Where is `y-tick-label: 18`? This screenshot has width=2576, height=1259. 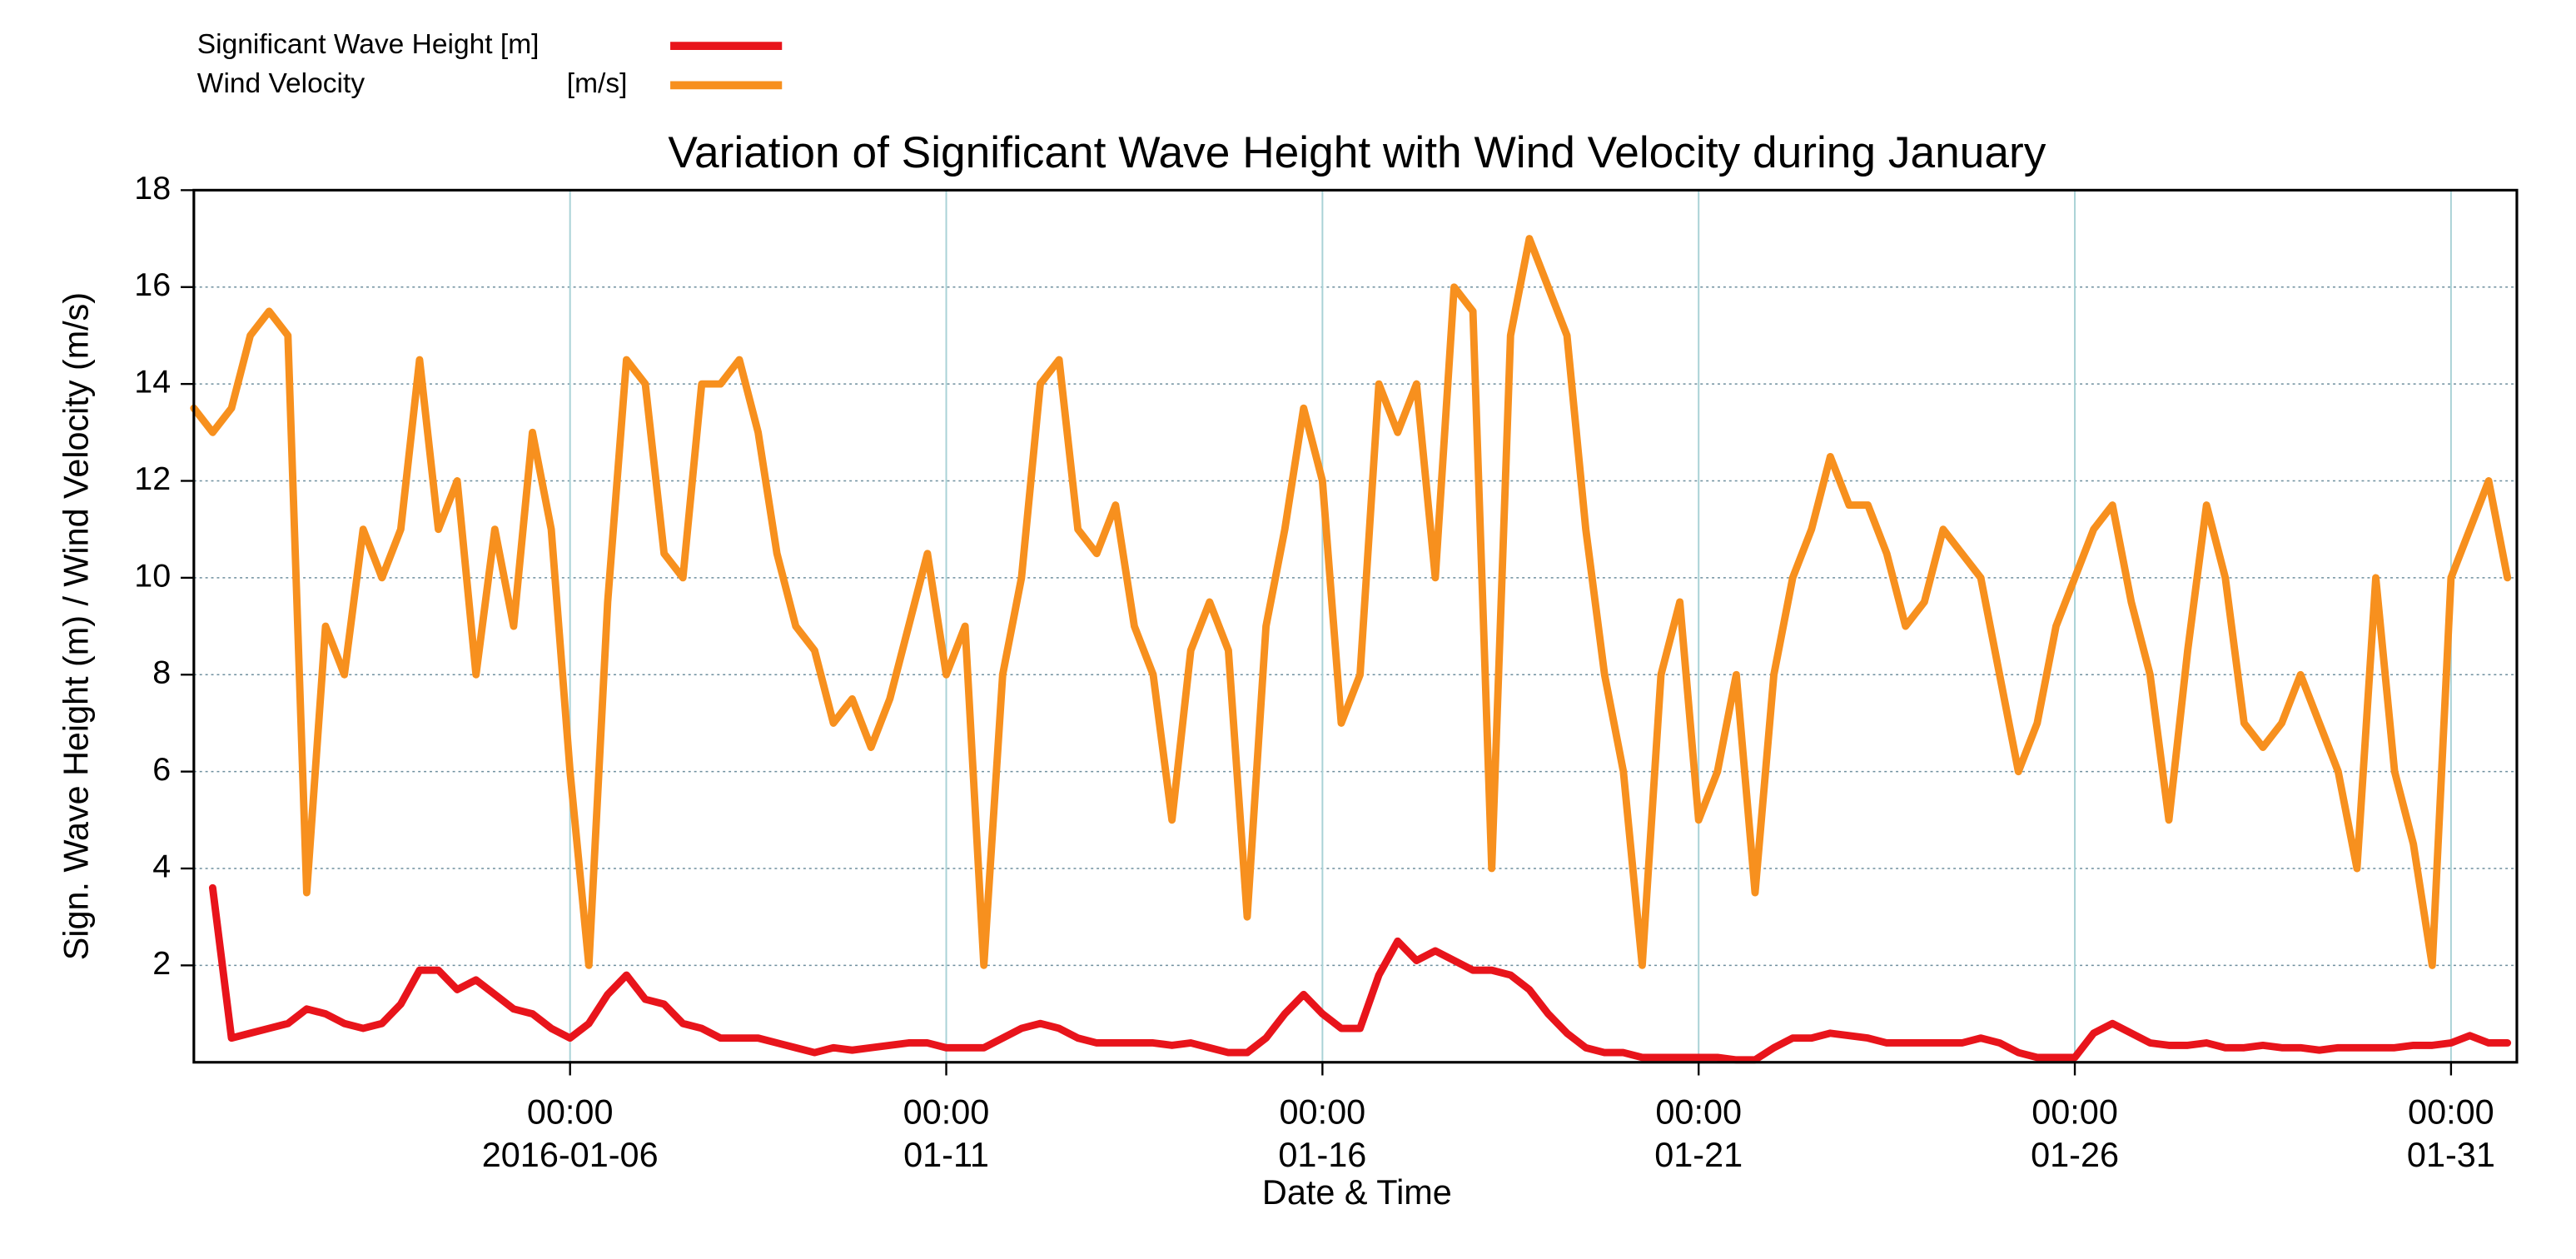 y-tick-label: 18 is located at coordinates (152, 189).